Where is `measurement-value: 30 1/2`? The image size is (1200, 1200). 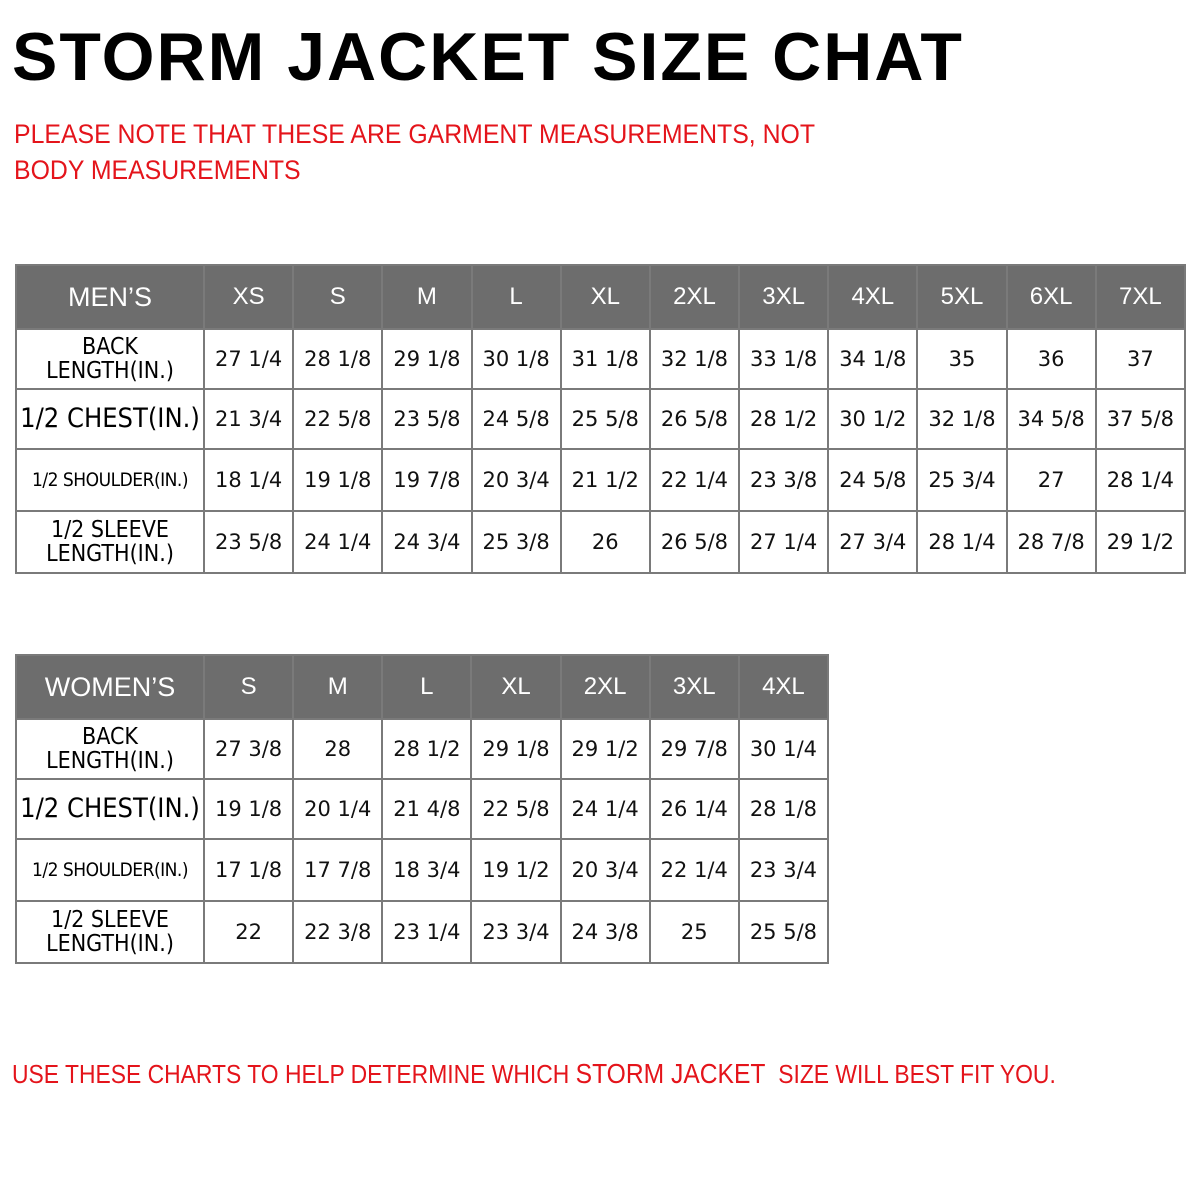 measurement-value: 30 1/2 is located at coordinates (873, 419).